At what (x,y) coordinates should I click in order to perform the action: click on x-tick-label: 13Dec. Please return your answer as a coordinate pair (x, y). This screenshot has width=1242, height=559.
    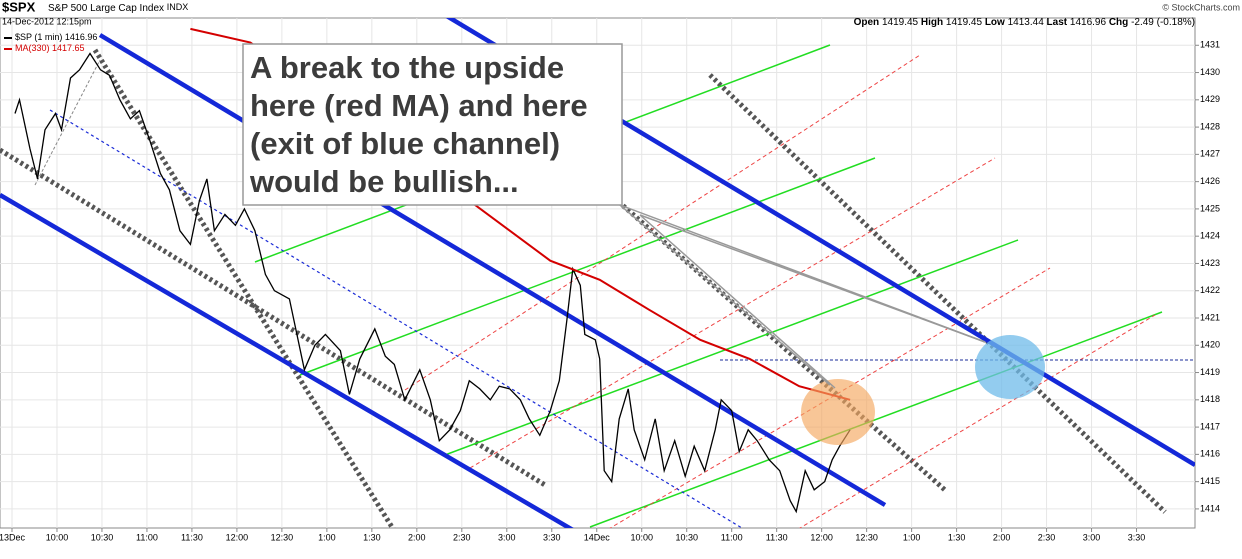
    Looking at the image, I should click on (13, 537).